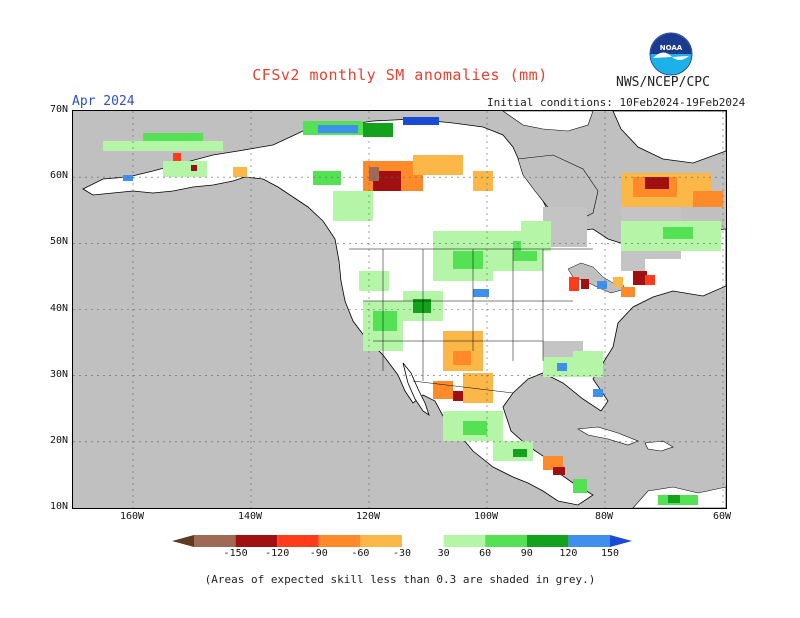  I want to click on colorbar-tick-label: -120, so click(277, 553).